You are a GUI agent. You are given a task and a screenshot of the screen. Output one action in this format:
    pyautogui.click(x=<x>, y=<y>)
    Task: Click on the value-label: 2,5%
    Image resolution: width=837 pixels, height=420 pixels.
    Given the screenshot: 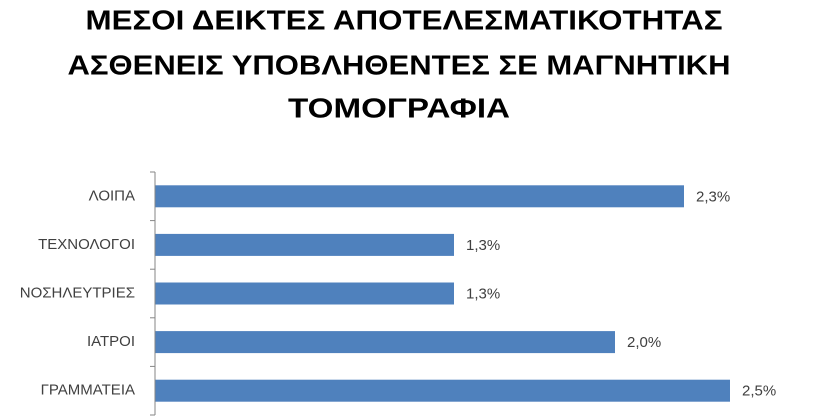 What is the action you would take?
    pyautogui.click(x=759, y=391)
    